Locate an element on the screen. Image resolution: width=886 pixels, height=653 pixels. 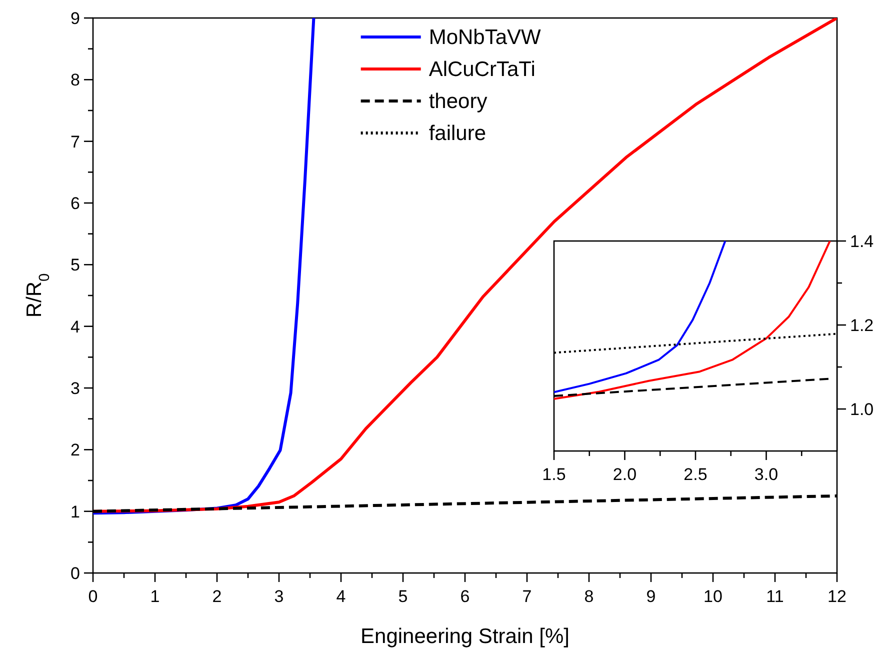
y-tick-label: 2 is located at coordinates (75, 450).